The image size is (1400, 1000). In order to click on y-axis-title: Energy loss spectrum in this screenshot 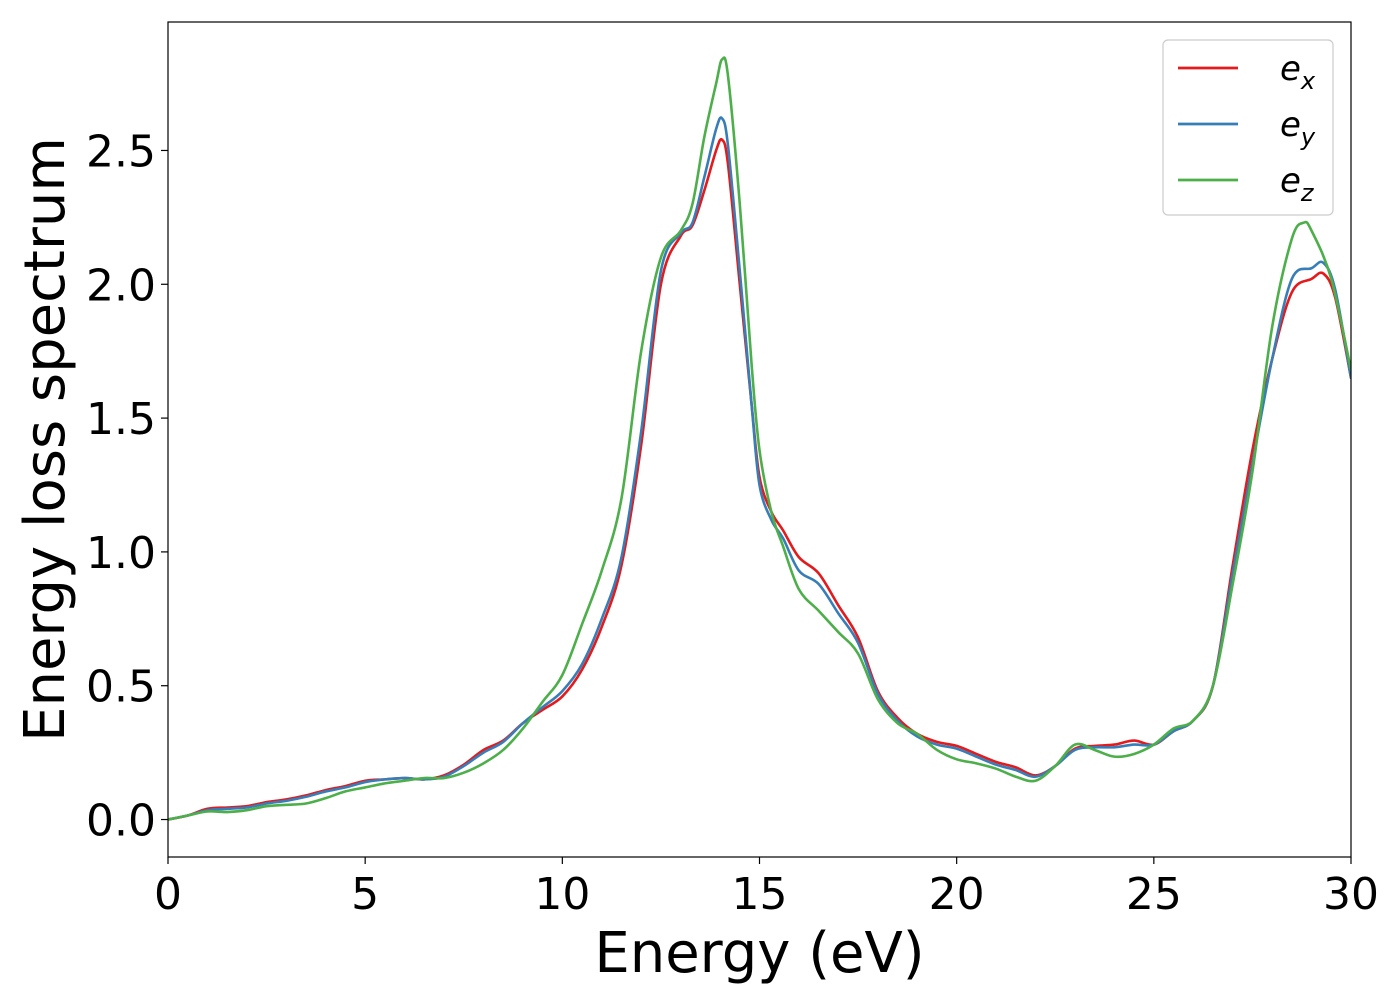, I will do `click(45, 439)`.